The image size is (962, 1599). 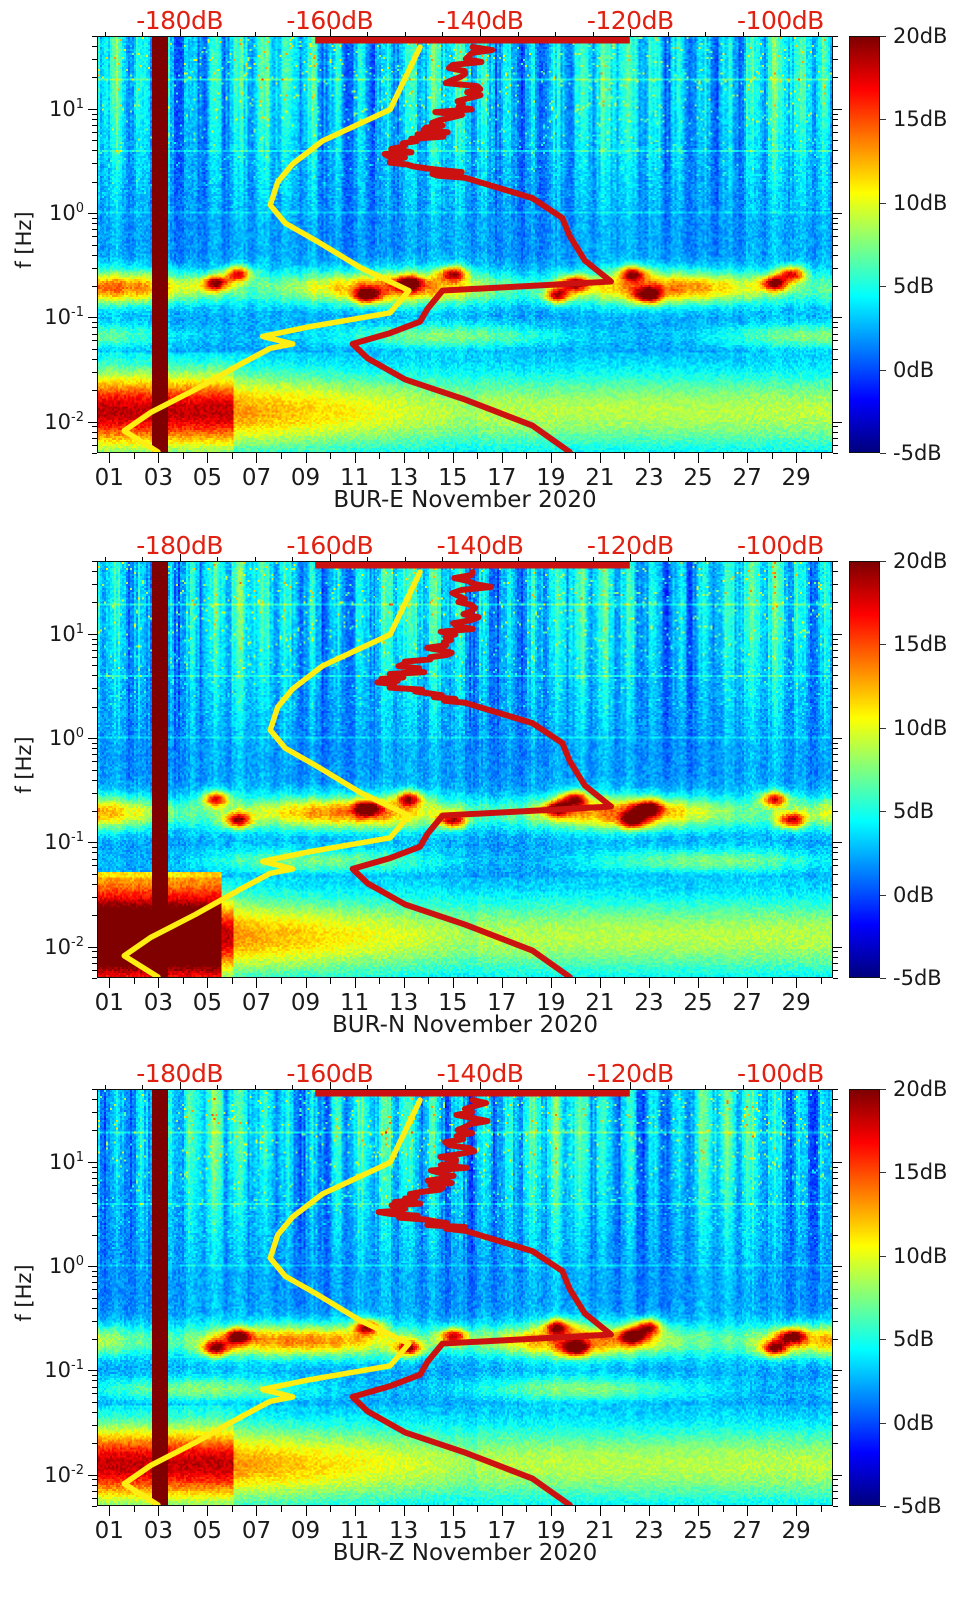 I want to click on colorbar-2: -5dB 0dB 5dB 10dB 15dB 20dB, so click(x=904, y=769).